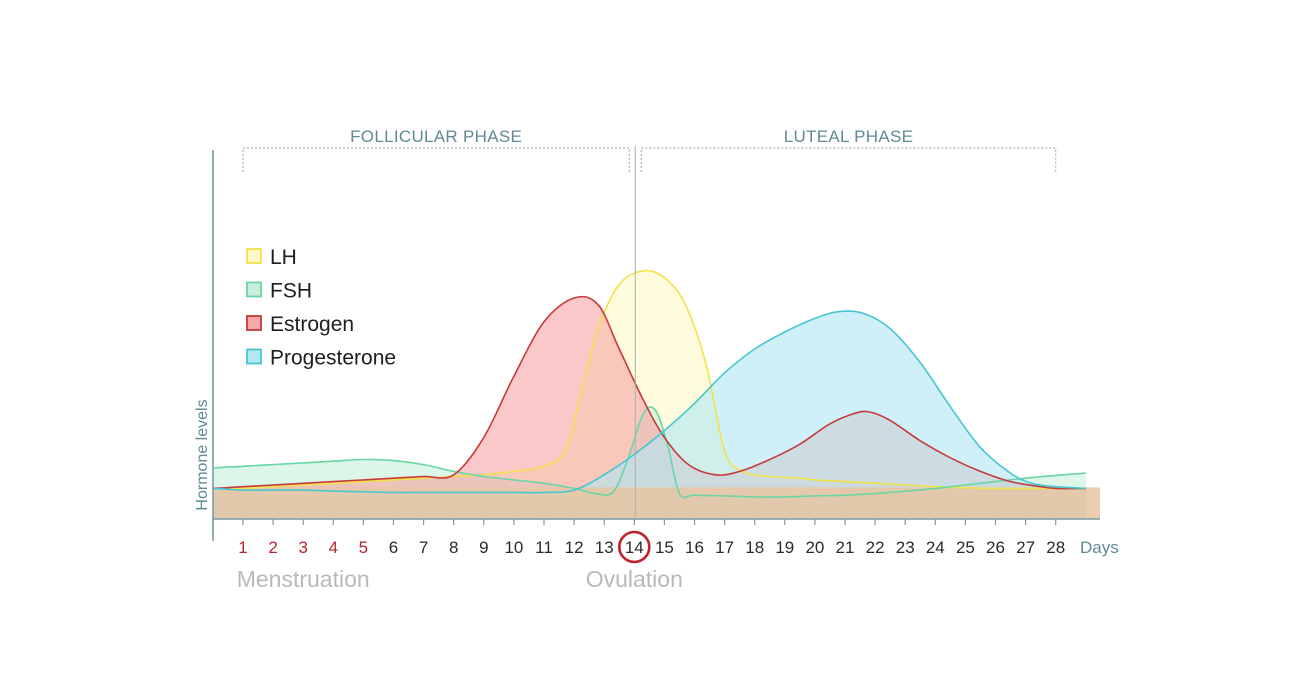 The width and height of the screenshot is (1305, 698). Describe the element at coordinates (333, 547) in the screenshot. I see `x-tick-label-4: 4` at that location.